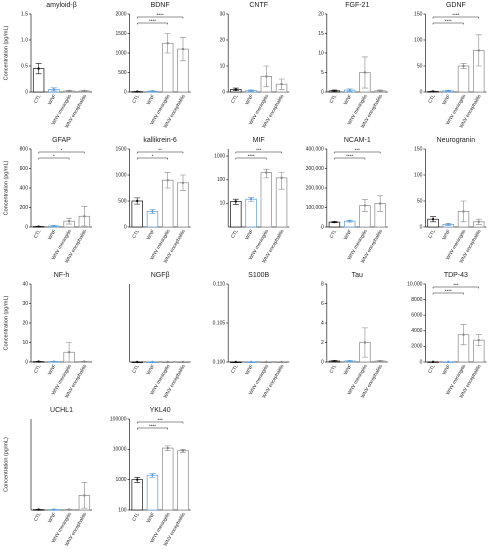  What do you see at coordinates (120, 450) in the screenshot?
I see `y-tick-label: 10000` at bounding box center [120, 450].